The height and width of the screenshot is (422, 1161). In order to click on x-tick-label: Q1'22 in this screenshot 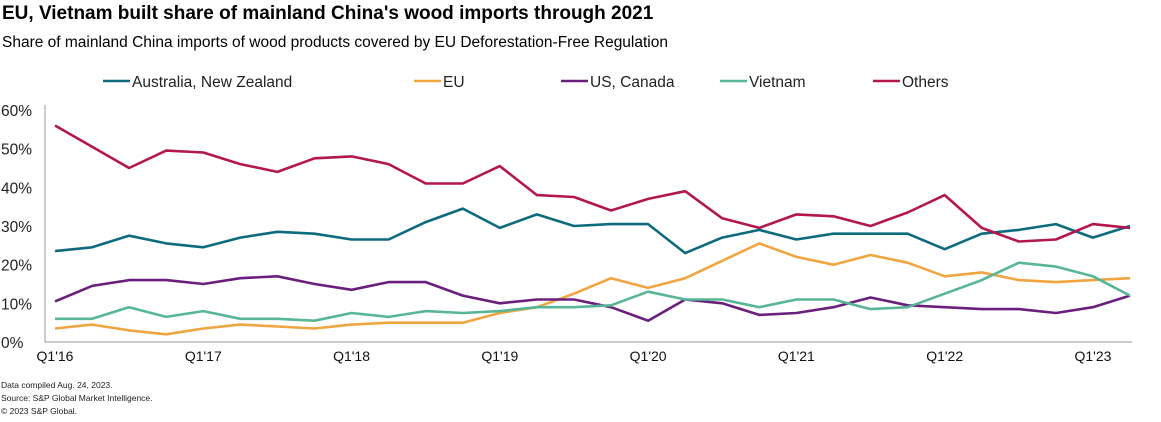, I will do `click(944, 356)`.